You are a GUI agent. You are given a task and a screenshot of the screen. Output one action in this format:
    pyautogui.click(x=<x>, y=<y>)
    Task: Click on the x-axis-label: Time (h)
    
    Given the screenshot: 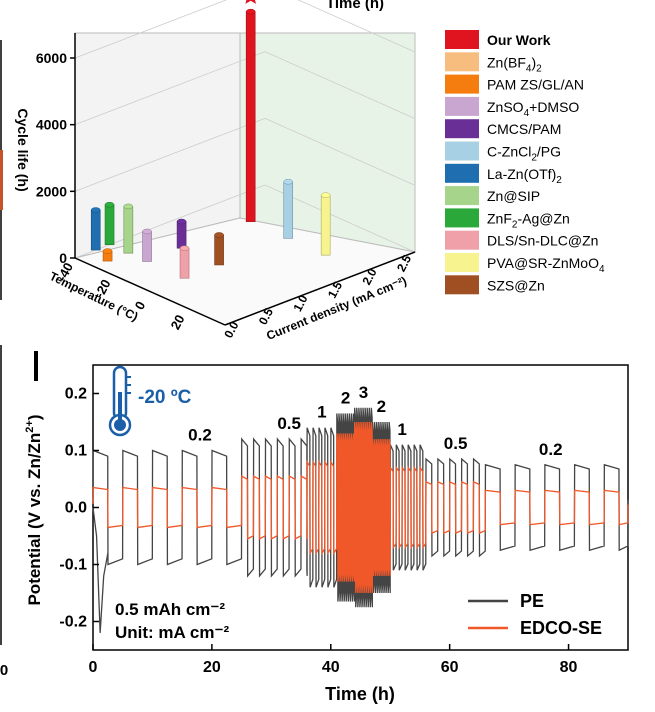 What is the action you would take?
    pyautogui.click(x=360, y=694)
    